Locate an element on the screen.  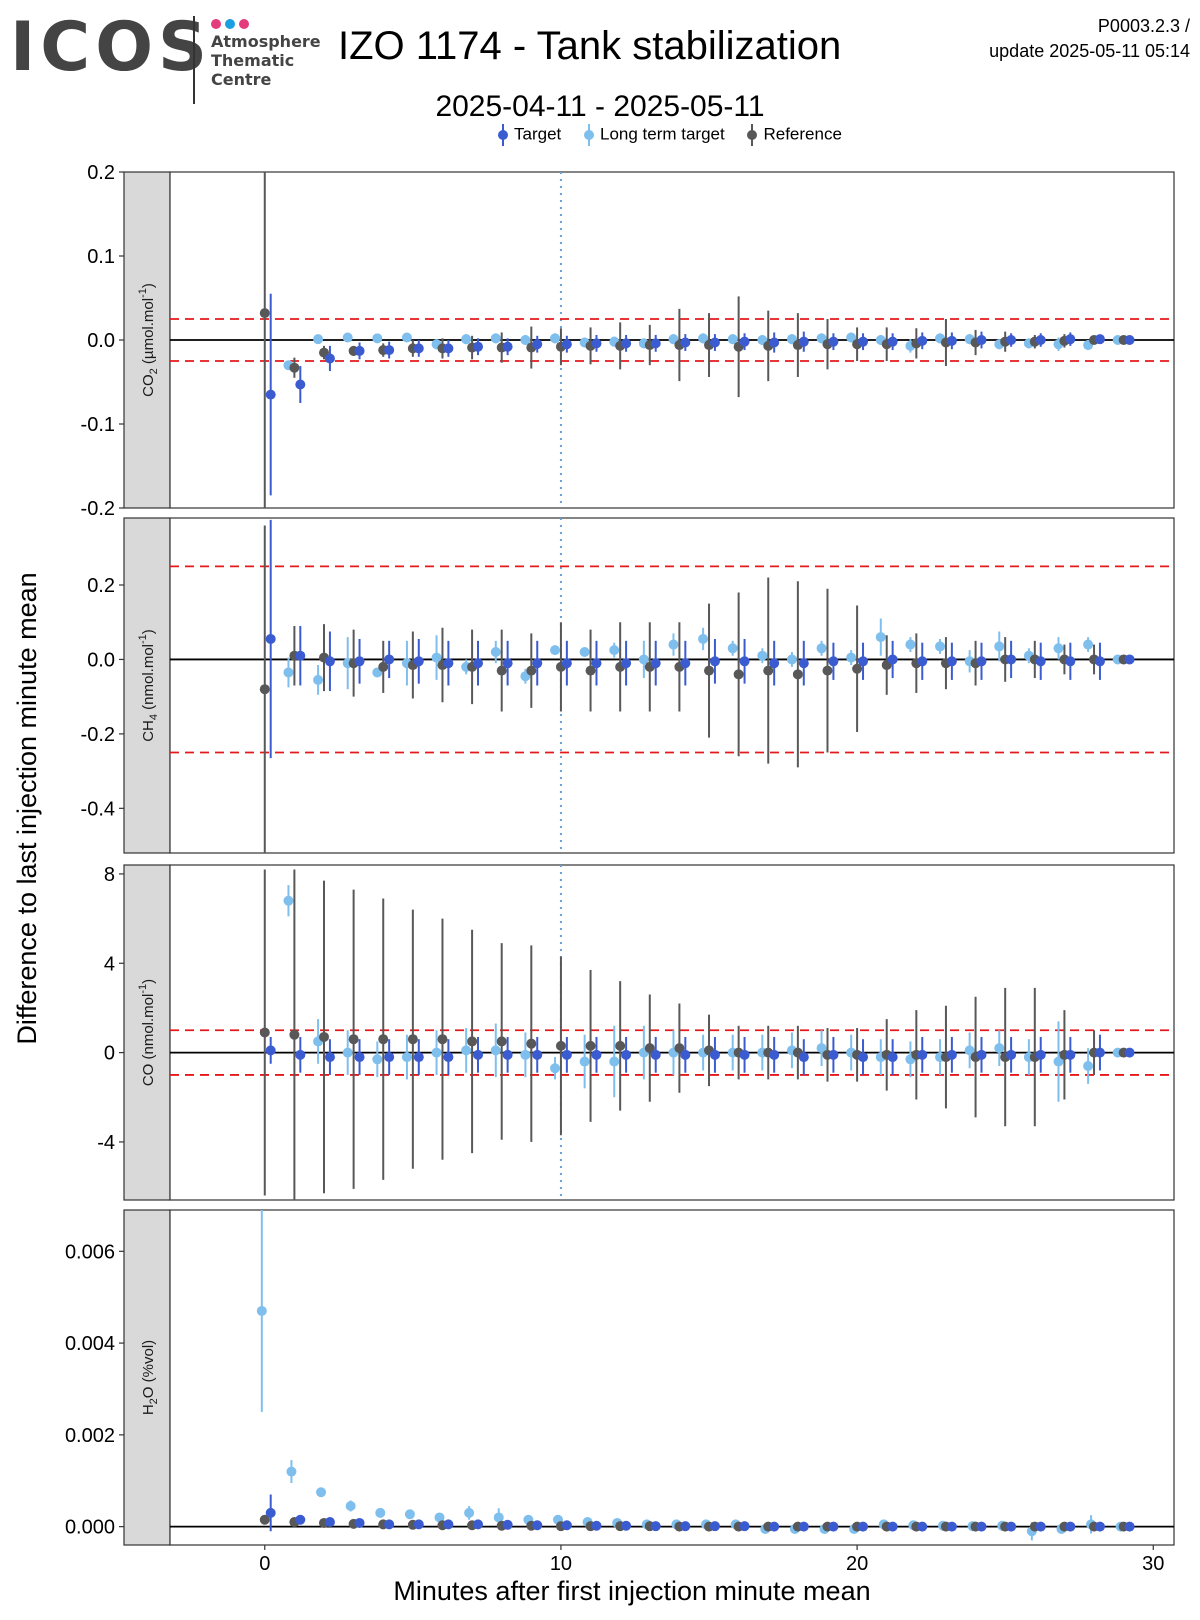
y-tick-label: 0.2 is located at coordinates (101, 586).